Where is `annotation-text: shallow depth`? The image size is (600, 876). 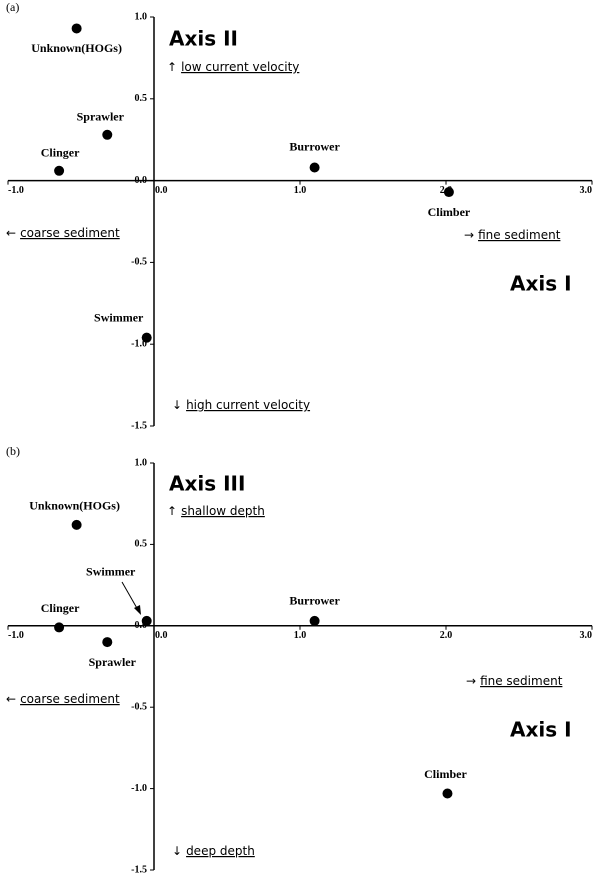
annotation-text: shallow depth is located at coordinates (223, 511).